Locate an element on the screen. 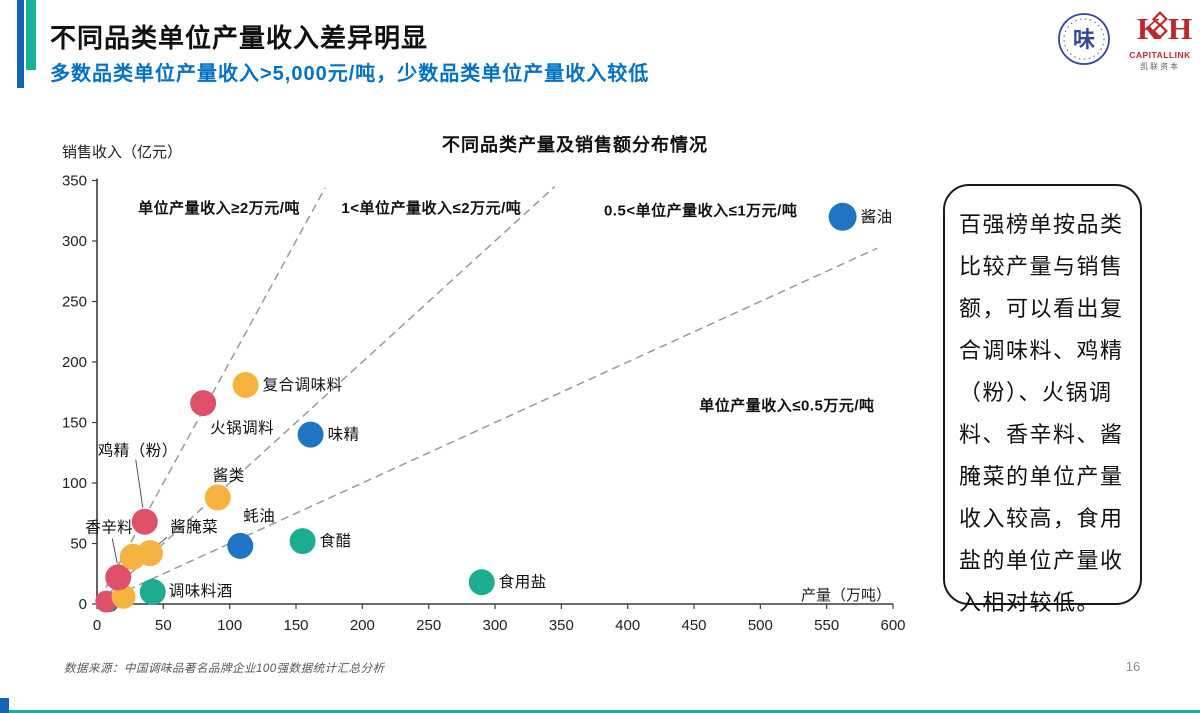 This screenshot has width=1200, height=713. data-point-label: 味精 is located at coordinates (344, 435).